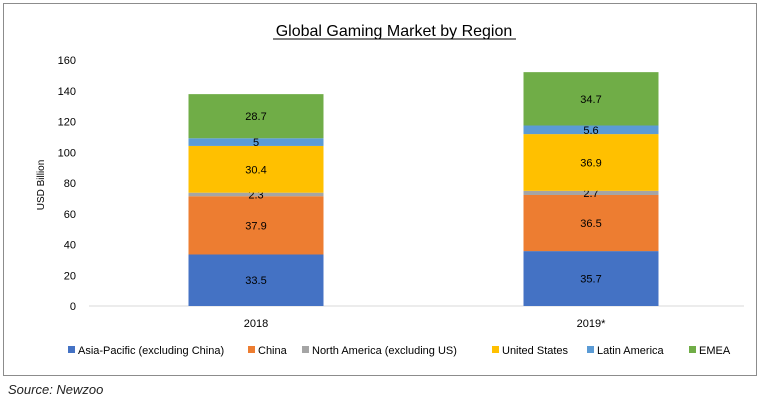  I want to click on y-tick-label: 60, so click(70, 215).